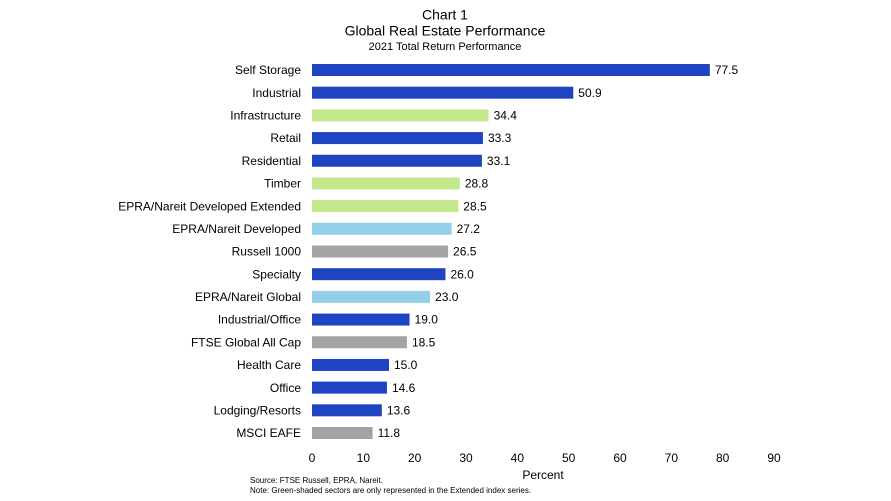 This screenshot has height=501, width=891. What do you see at coordinates (268, 70) in the screenshot?
I see `y-tick-label: Self Storage` at bounding box center [268, 70].